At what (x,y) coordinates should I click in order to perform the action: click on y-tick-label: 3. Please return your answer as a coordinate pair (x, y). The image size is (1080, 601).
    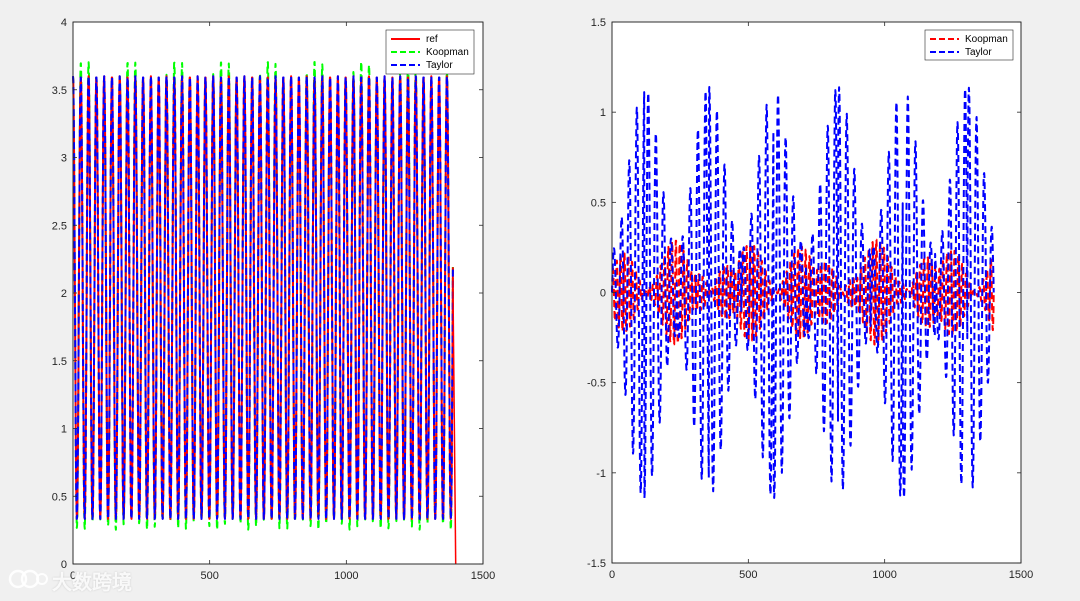
    Looking at the image, I should click on (64, 159).